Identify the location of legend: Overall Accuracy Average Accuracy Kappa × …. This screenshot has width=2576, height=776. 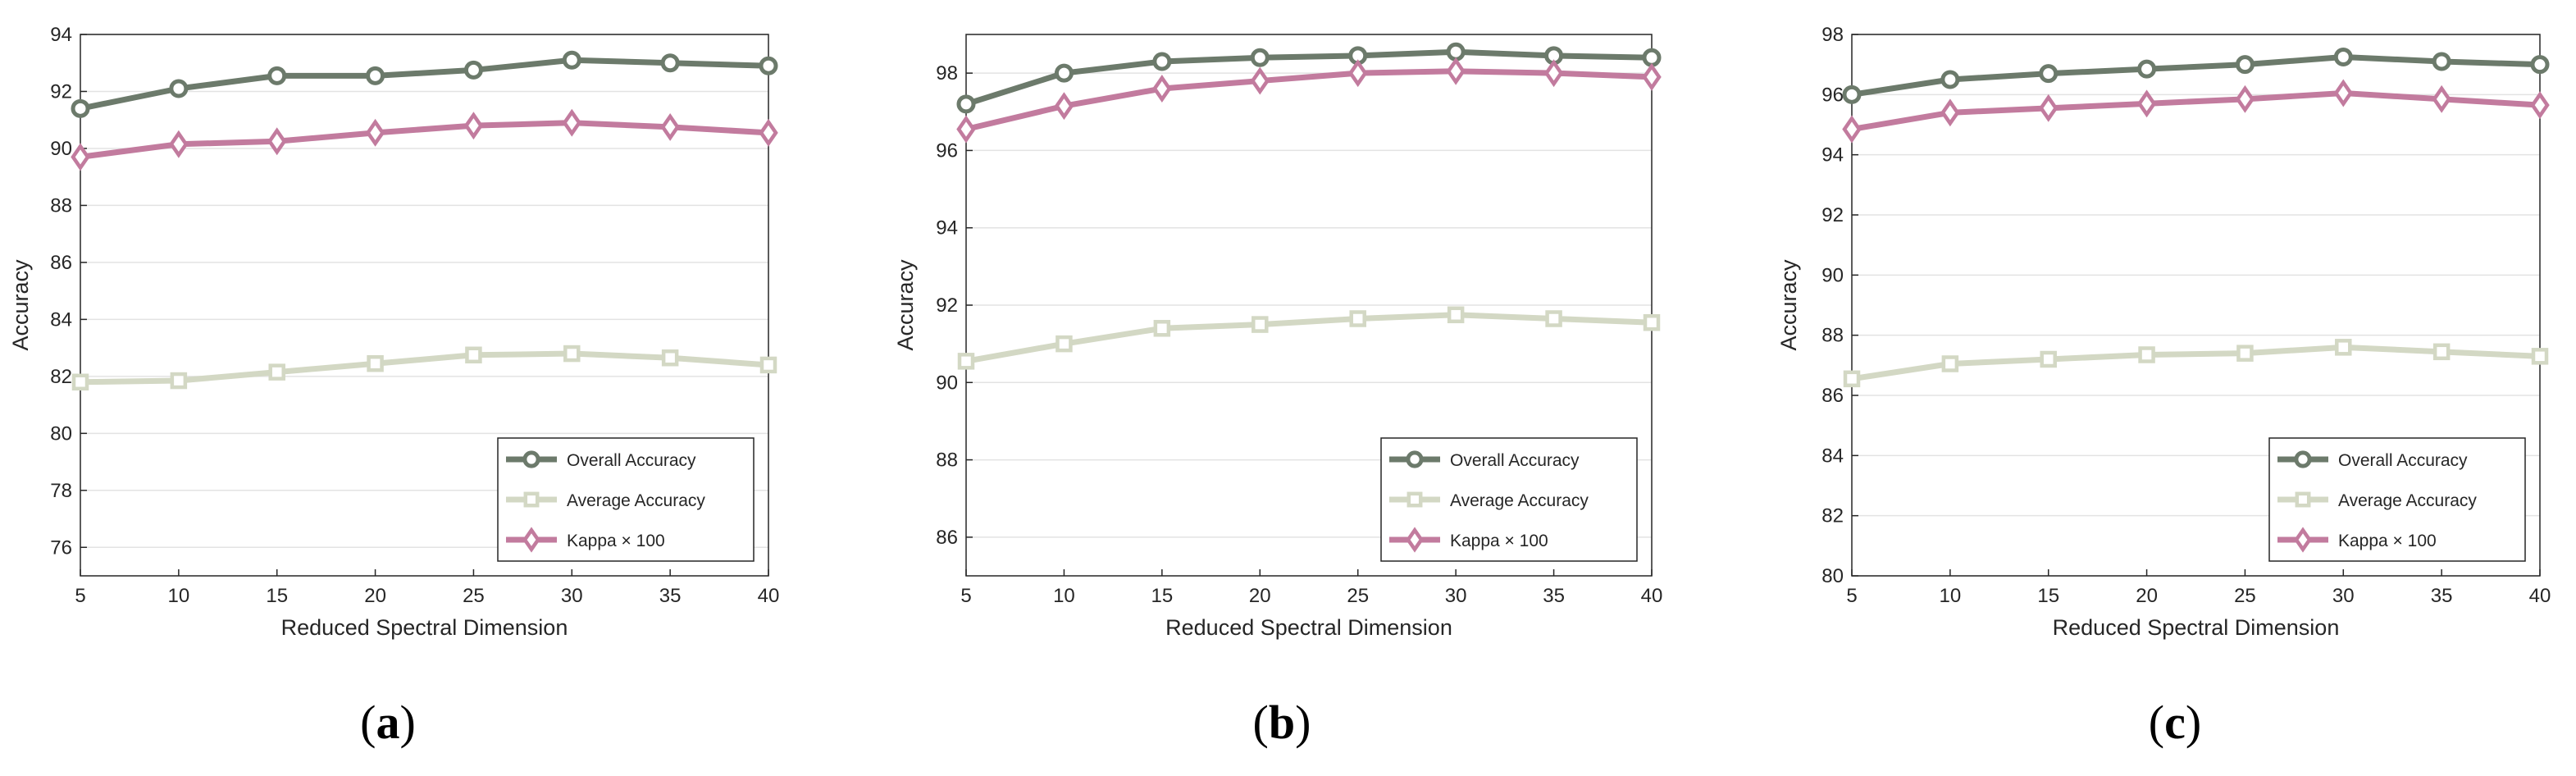
(1509, 499).